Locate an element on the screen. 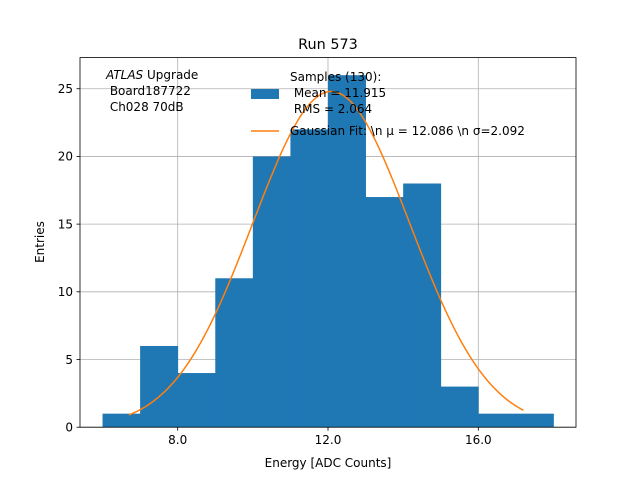 The image size is (640, 480). legend-swatch-samples is located at coordinates (265, 94).